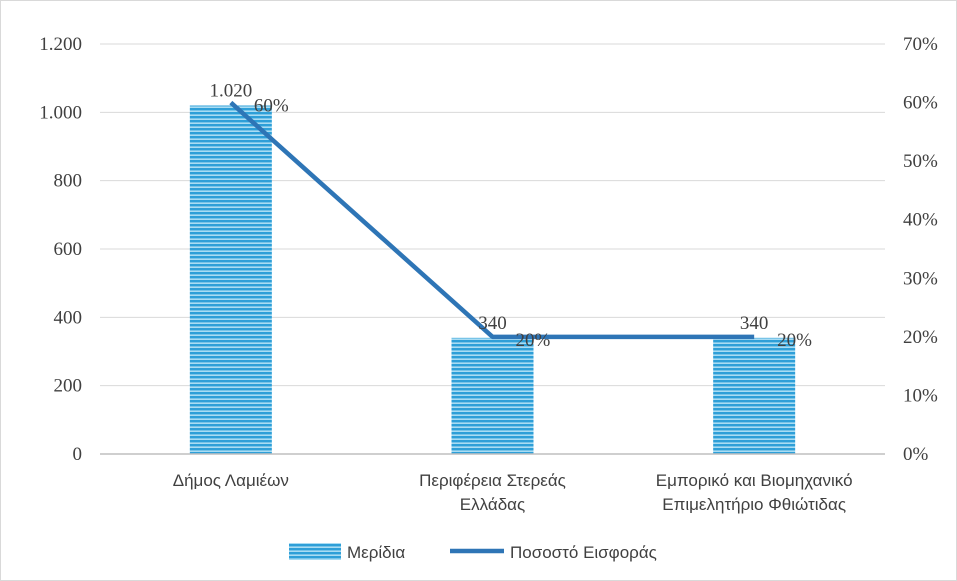 The height and width of the screenshot is (581, 957). Describe the element at coordinates (271, 106) in the screenshot. I see `line-data-label: 60%` at that location.